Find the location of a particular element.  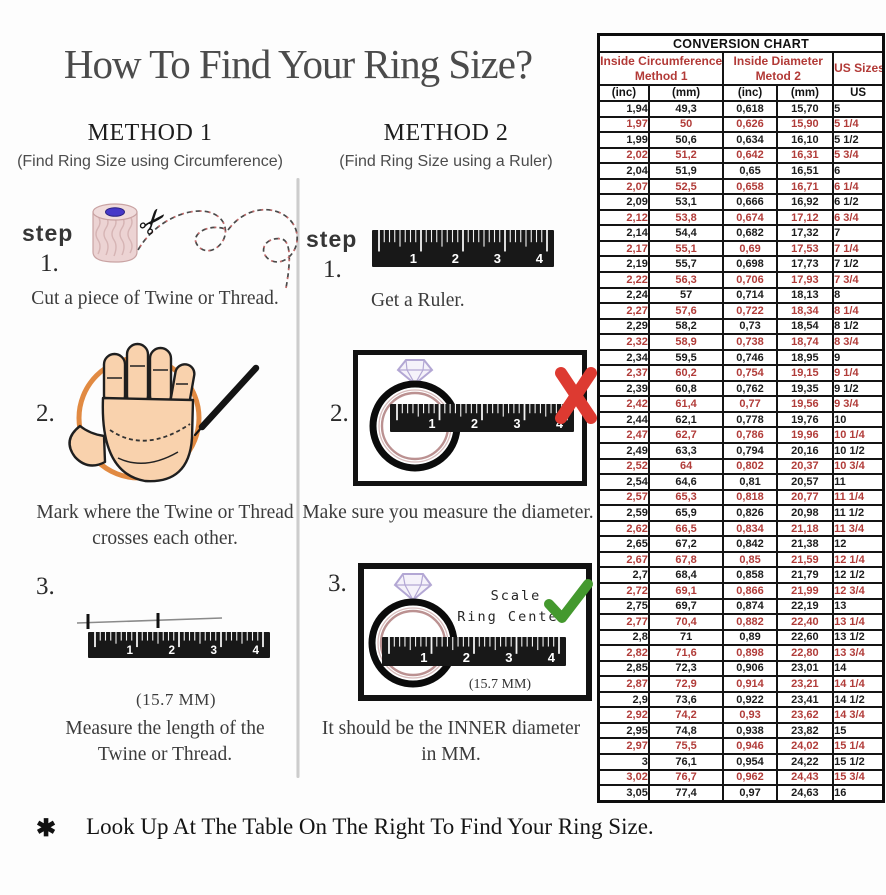

table-cell: 2,17 is located at coordinates (623, 248).